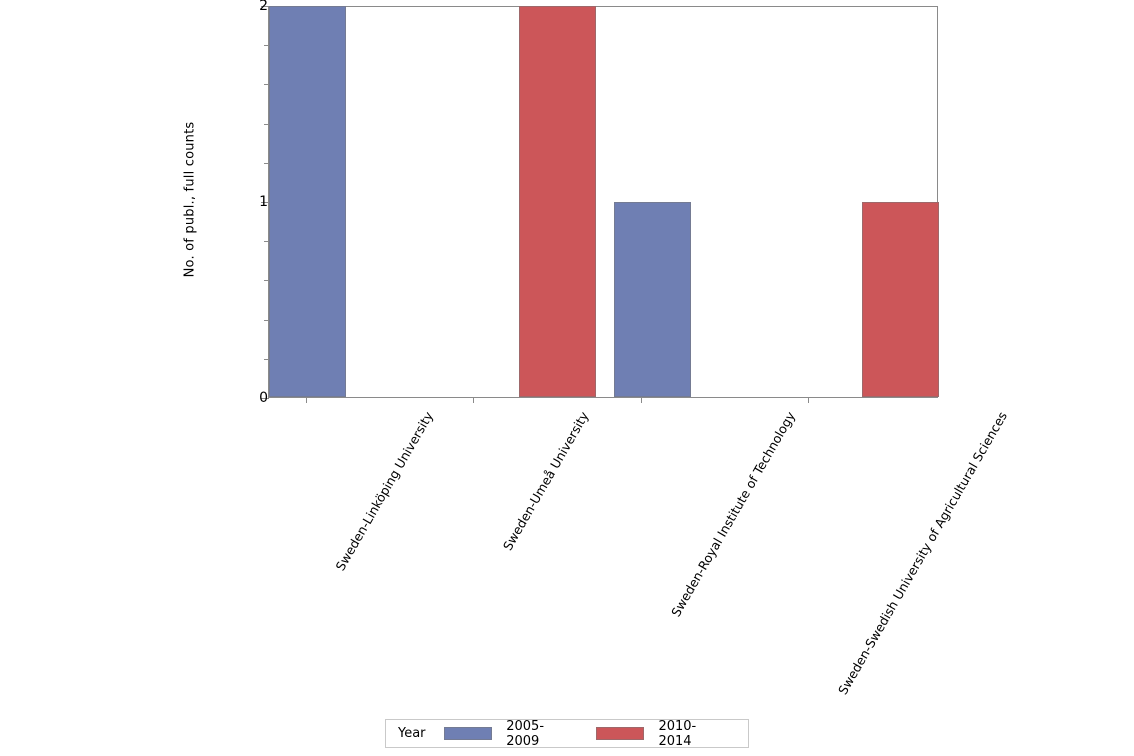 The height and width of the screenshot is (756, 1134). I want to click on y-axis-title: No. of publ., full counts, so click(190, 199).